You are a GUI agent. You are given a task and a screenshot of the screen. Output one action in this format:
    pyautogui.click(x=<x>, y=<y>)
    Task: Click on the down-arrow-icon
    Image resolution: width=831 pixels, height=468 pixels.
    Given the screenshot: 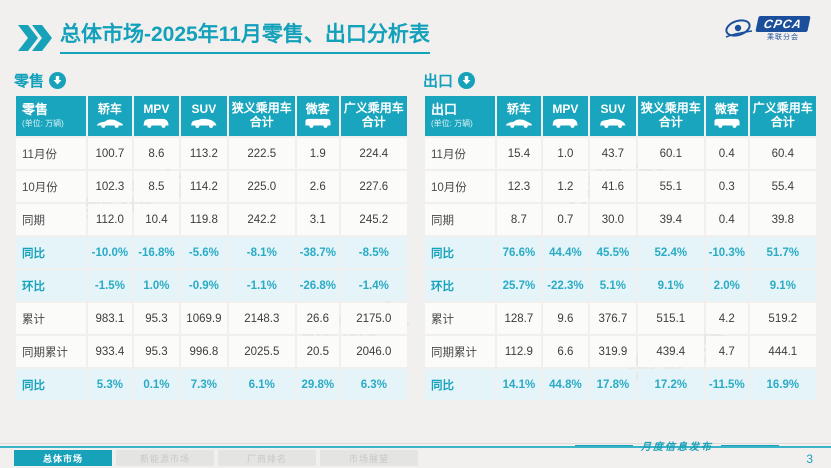 What is the action you would take?
    pyautogui.click(x=467, y=80)
    